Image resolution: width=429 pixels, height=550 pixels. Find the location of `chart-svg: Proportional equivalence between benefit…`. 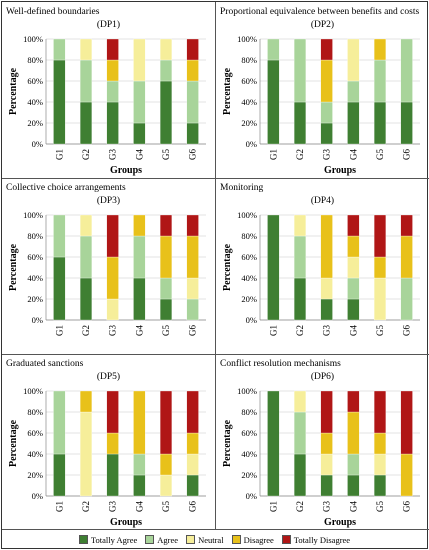

chart-svg: Proportional equivalence between benefit… is located at coordinates (320, 91).